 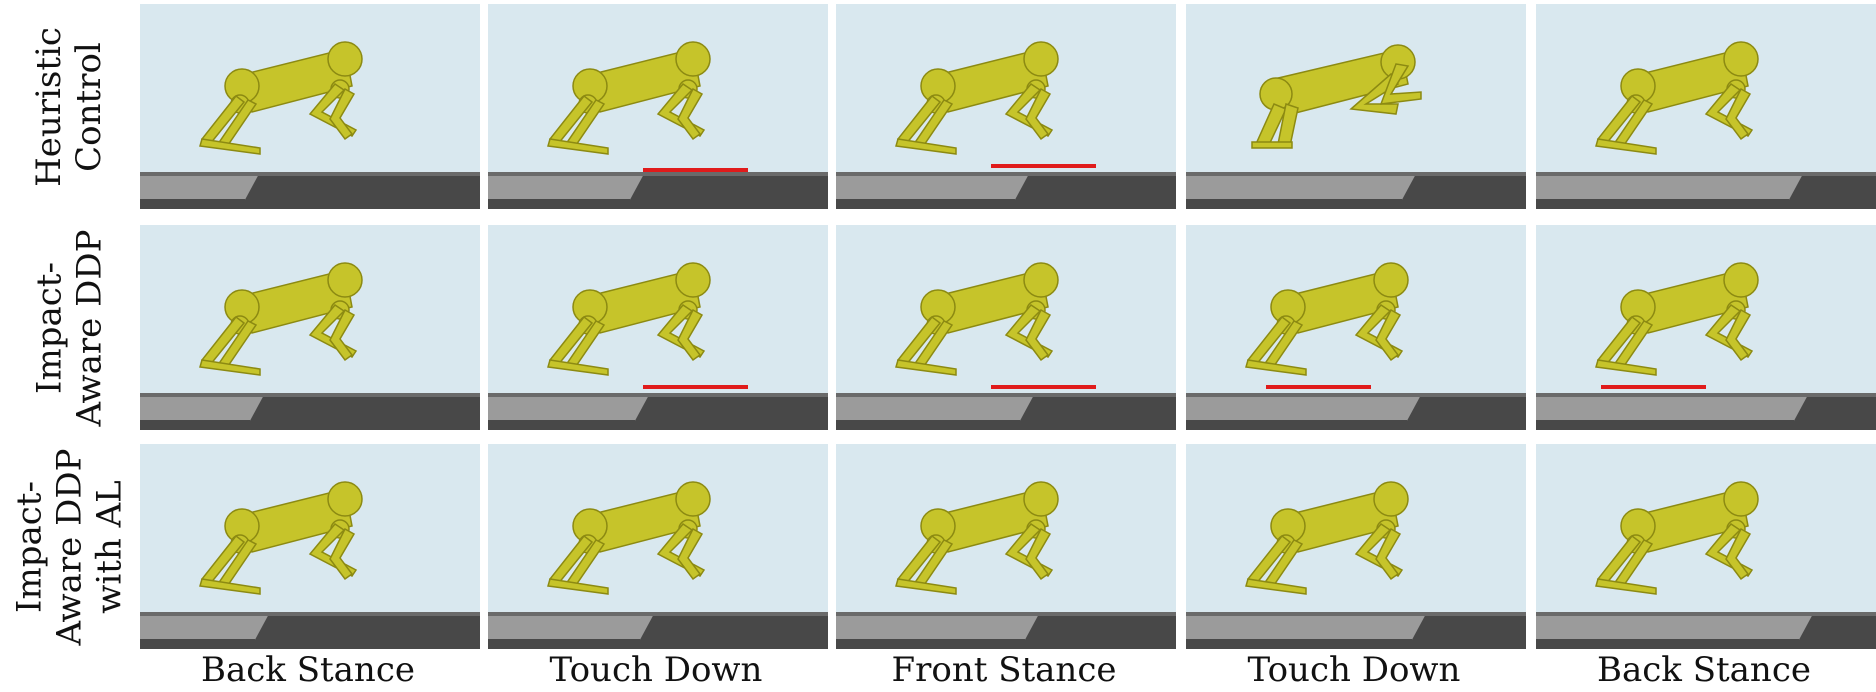 I want to click on row-label-line: Heuristic, so click(x=49, y=106).